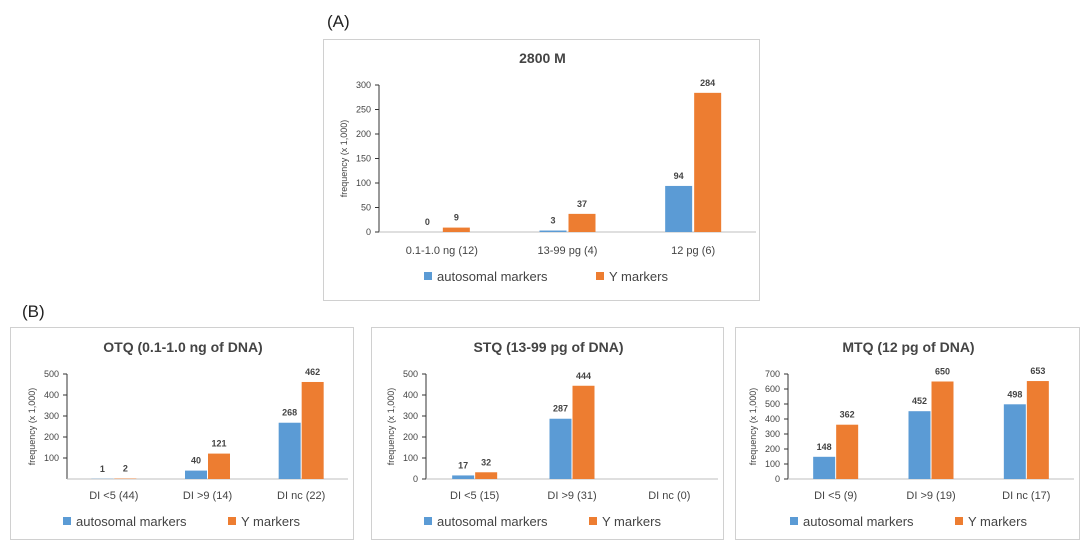 Image resolution: width=1080 pixels, height=541 pixels. What do you see at coordinates (560, 409) in the screenshot?
I see `data-label: 287` at bounding box center [560, 409].